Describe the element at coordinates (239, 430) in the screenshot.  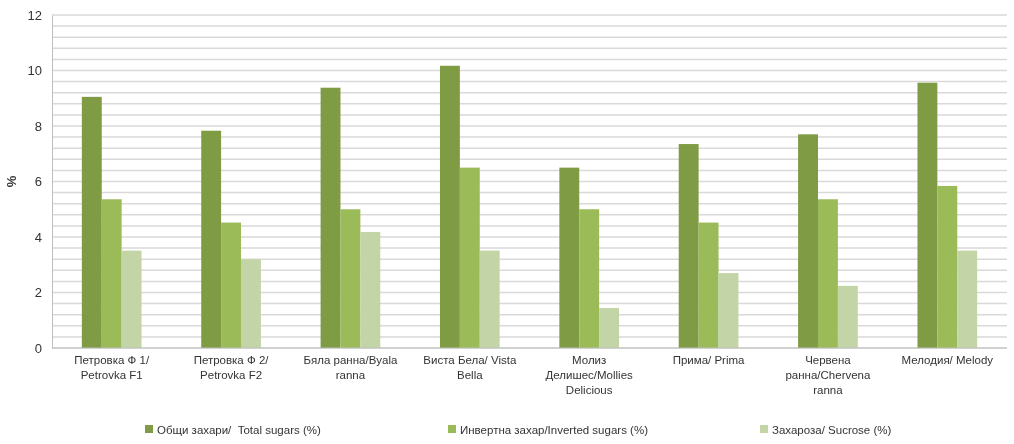
I see `legend-label: Общи захари/ Total sugars (%)` at that location.